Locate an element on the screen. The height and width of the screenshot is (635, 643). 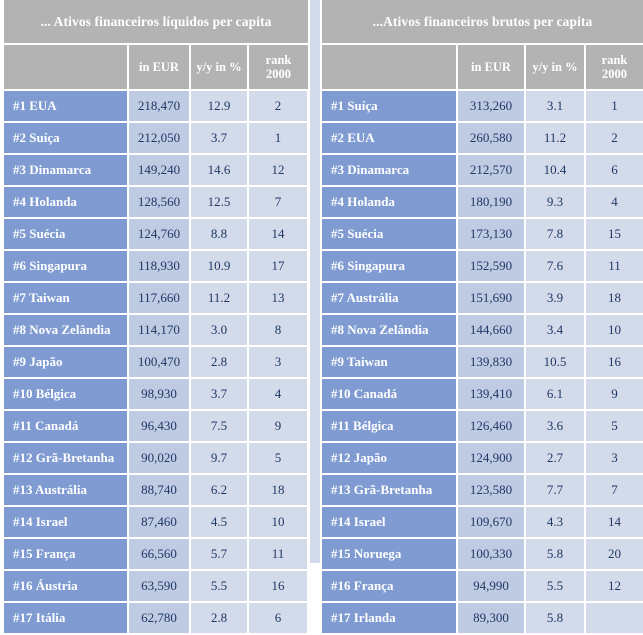
table-row: #8 Nova Zelândia 114,170 3.0 8 is located at coordinates (157, 330).